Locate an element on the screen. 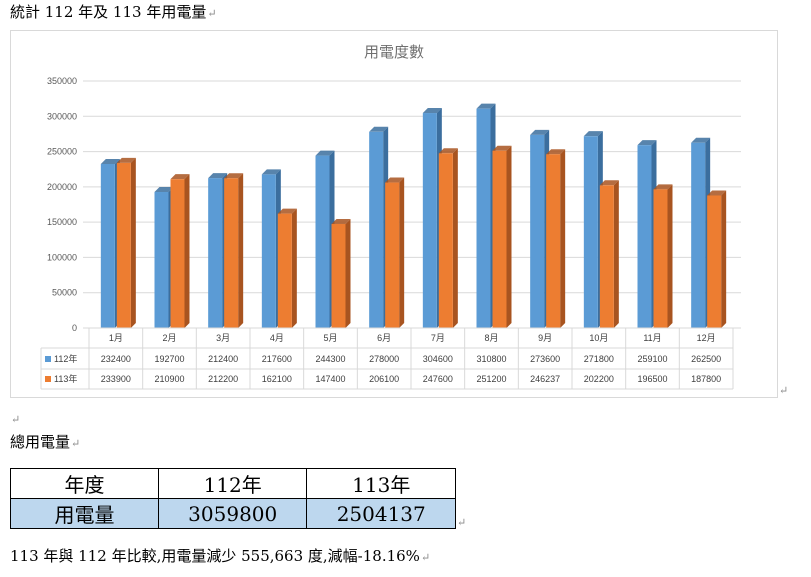  table-value-112: 310800 is located at coordinates (491, 359).